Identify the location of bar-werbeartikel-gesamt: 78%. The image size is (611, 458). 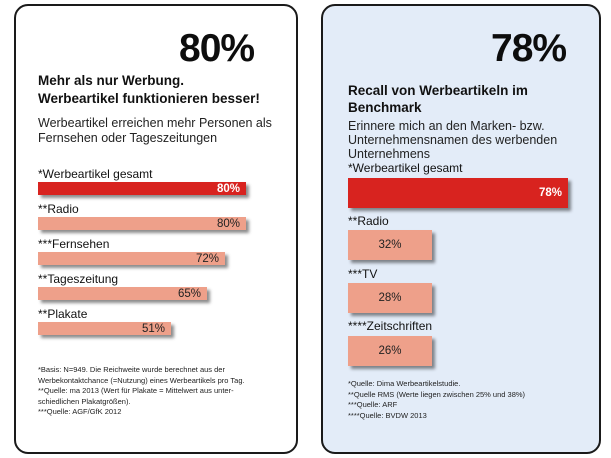
(458, 193).